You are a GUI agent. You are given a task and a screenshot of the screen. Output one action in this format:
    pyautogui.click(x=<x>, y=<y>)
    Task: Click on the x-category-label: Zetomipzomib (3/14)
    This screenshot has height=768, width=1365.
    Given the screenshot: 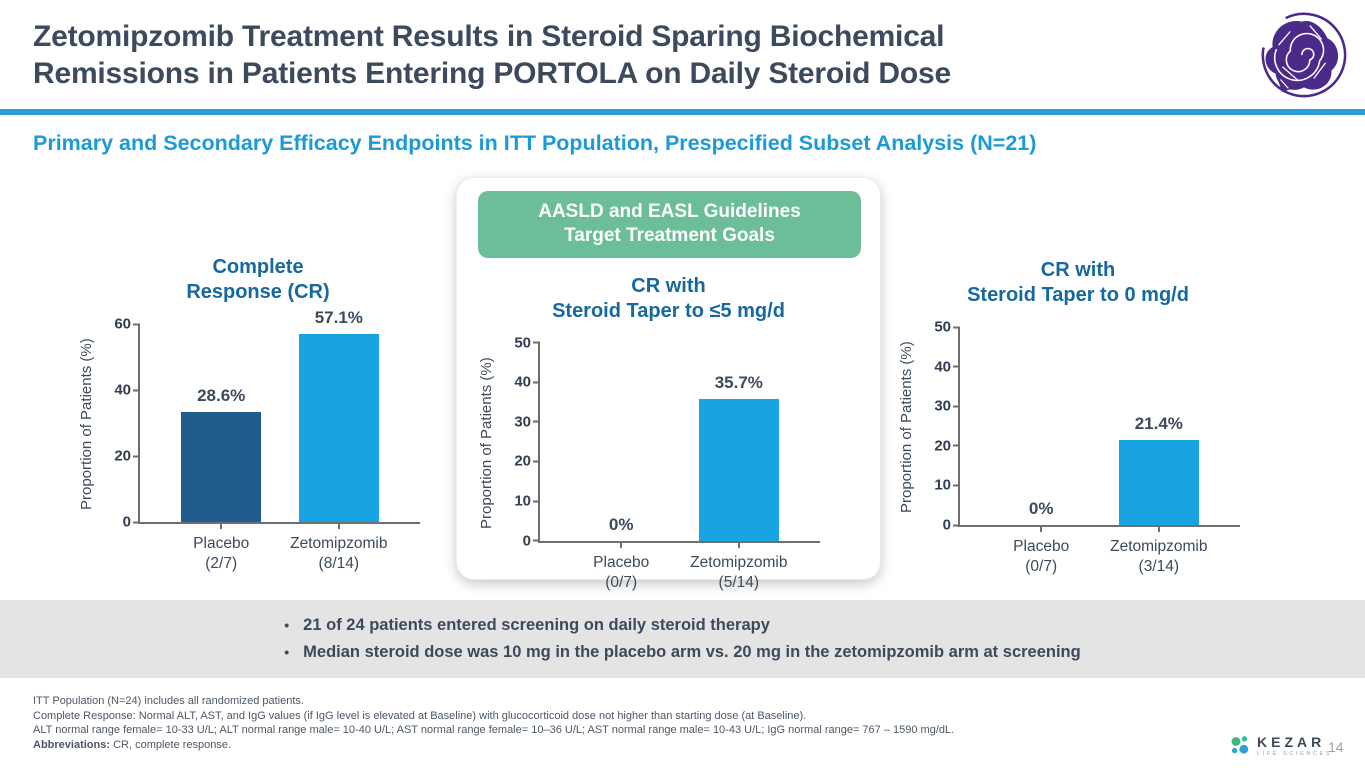 What is the action you would take?
    pyautogui.click(x=1159, y=557)
    